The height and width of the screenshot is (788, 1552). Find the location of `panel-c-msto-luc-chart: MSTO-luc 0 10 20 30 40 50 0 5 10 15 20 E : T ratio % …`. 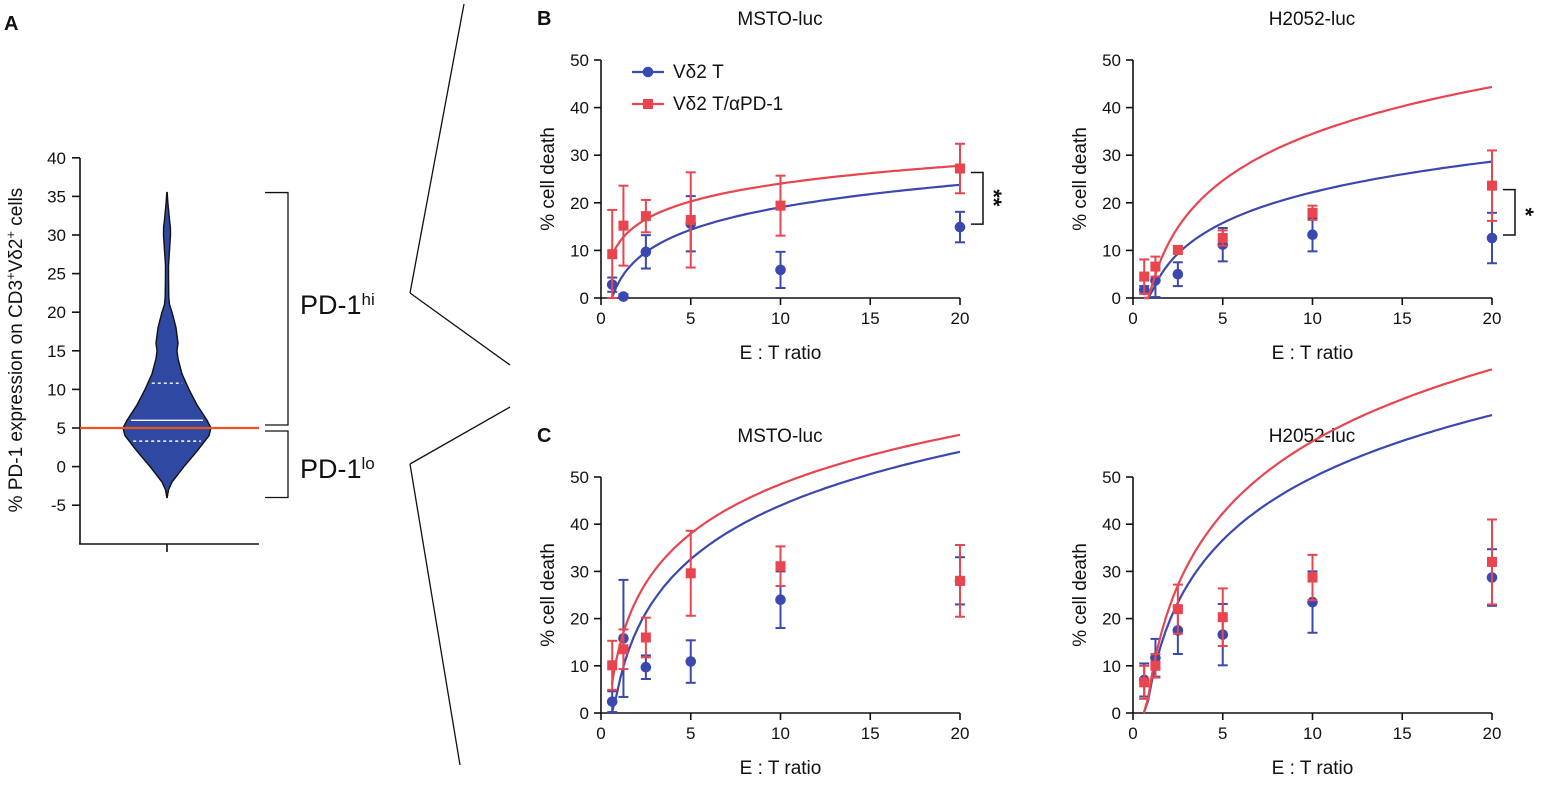

panel-c-msto-luc-chart: MSTO-luc 0 10 20 30 40 50 0 5 10 15 20 E : T ratio % … is located at coordinates (753, 602).